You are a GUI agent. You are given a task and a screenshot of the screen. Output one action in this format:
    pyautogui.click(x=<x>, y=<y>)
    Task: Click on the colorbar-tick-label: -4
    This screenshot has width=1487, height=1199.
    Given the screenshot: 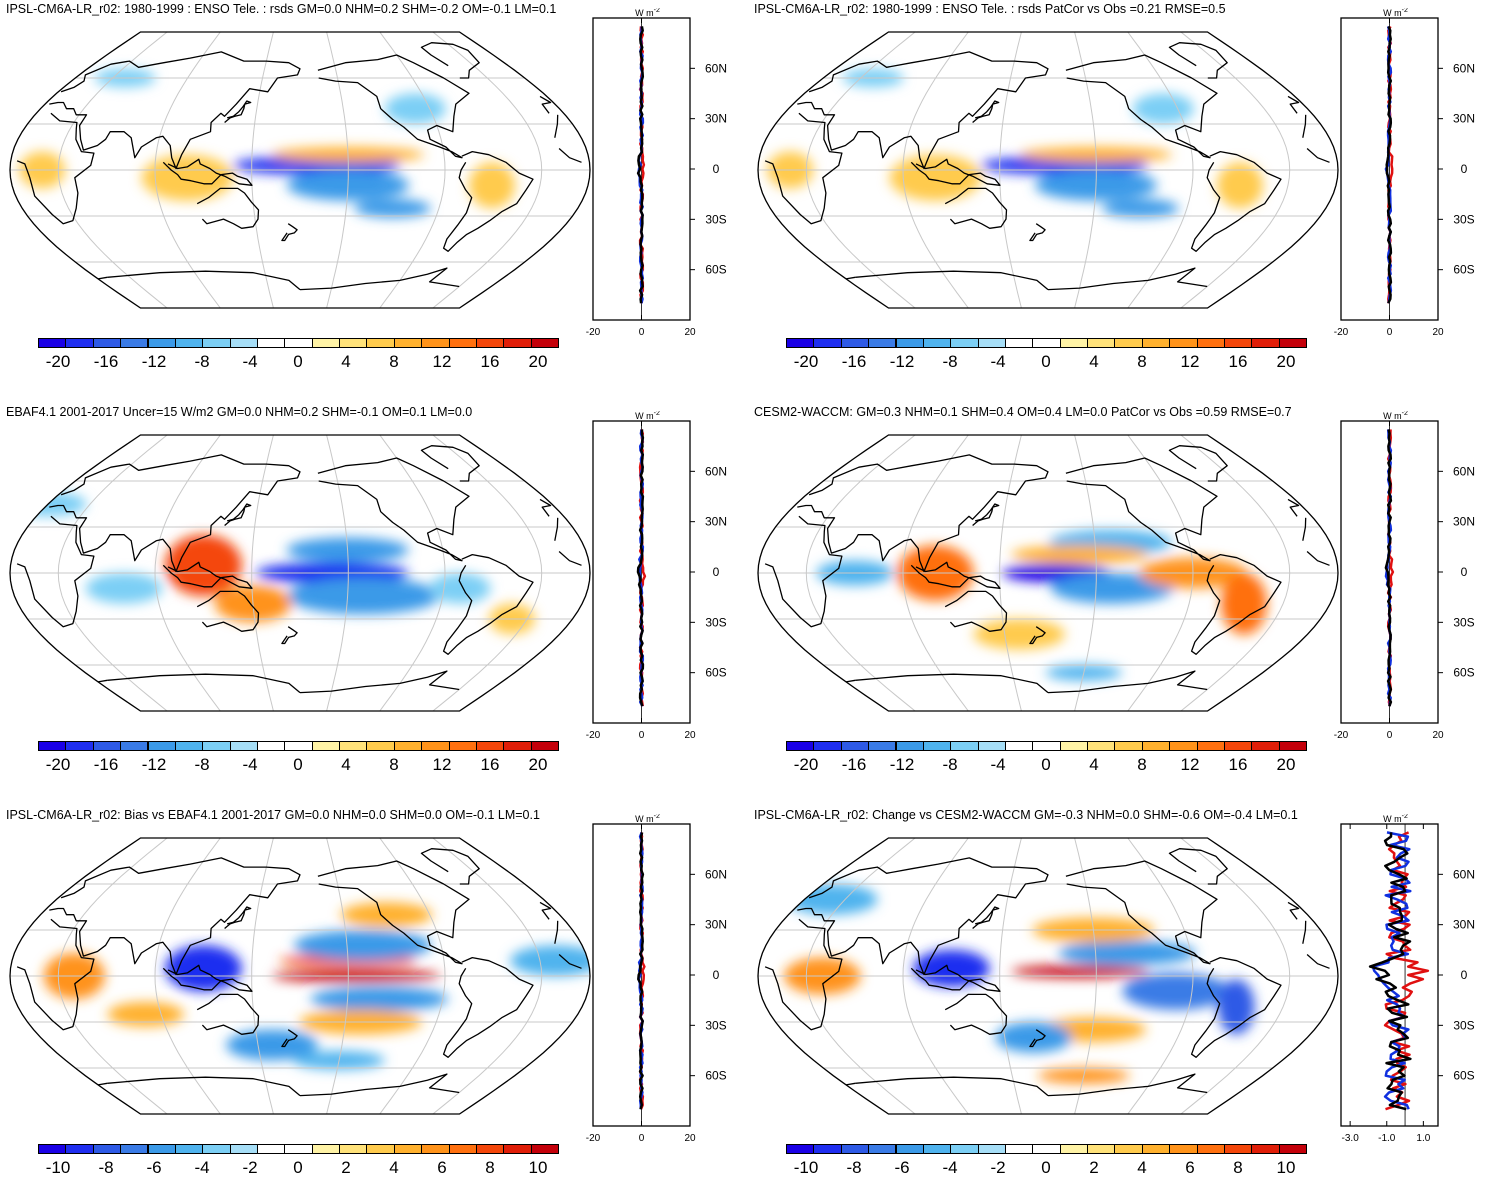 What is the action you would take?
    pyautogui.click(x=202, y=1167)
    